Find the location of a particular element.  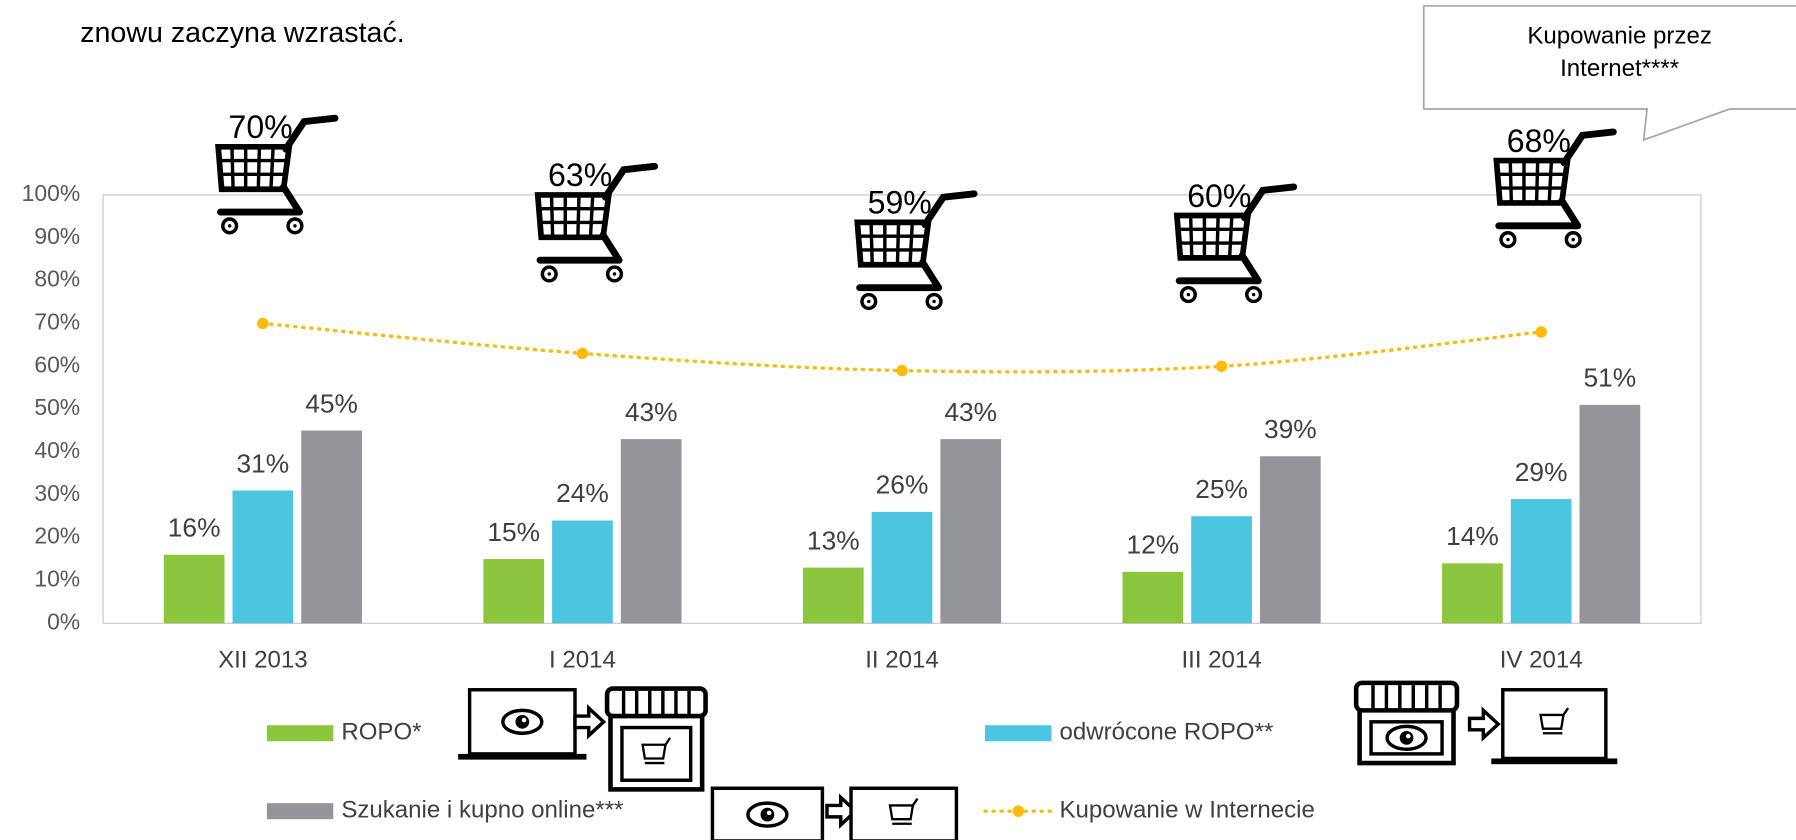

callout-holder: Kupowanie przez Internet**** is located at coordinates (1619, 52).